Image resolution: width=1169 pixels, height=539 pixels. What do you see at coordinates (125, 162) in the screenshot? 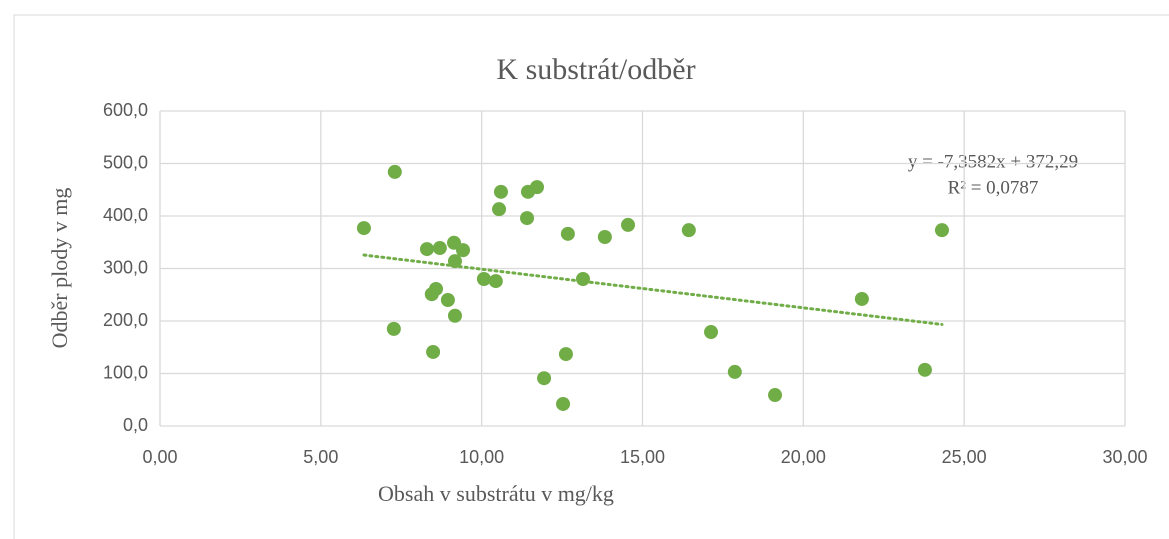
I see `y-tick-label: 500,0` at bounding box center [125, 162].